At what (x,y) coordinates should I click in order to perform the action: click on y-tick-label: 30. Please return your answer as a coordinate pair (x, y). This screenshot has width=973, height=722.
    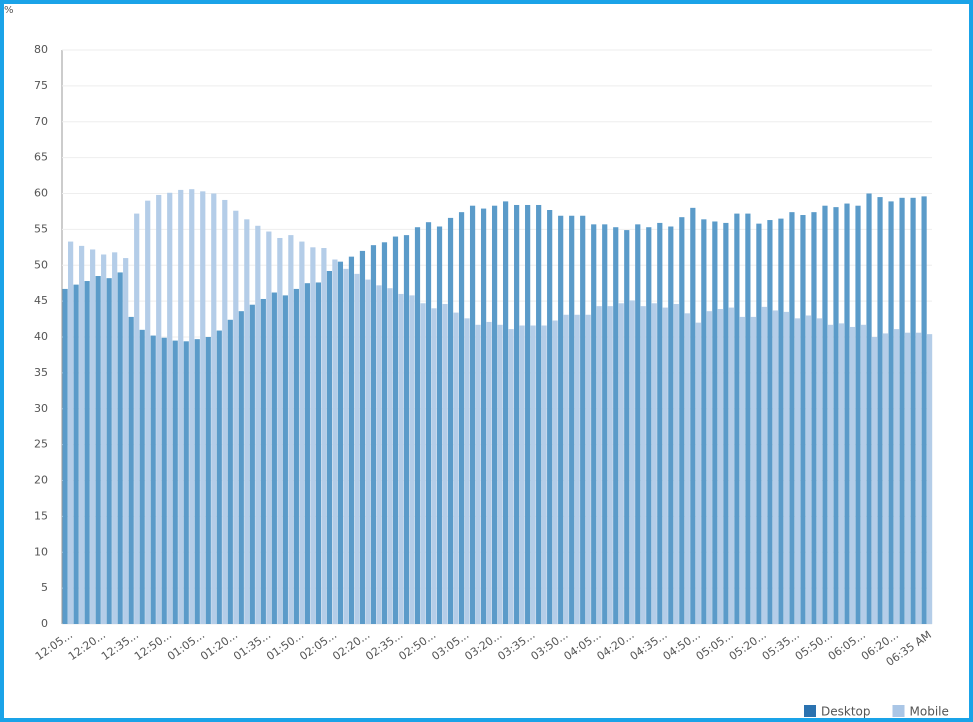
    Looking at the image, I should click on (41, 408).